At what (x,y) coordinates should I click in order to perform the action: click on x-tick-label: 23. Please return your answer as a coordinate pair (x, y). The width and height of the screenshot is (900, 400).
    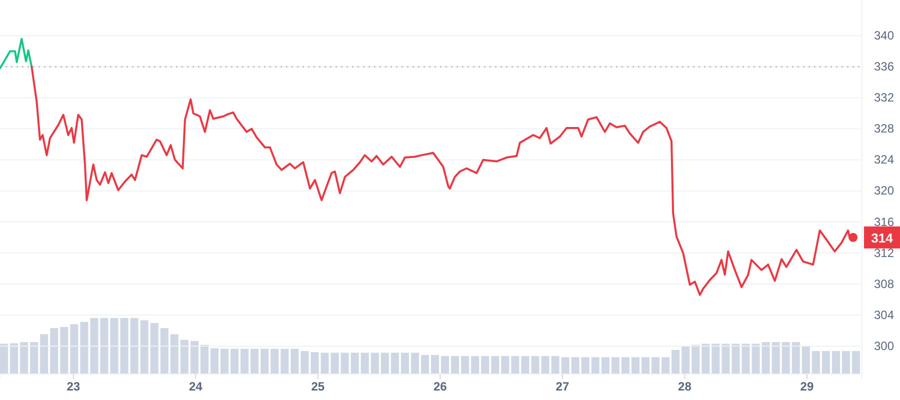
    Looking at the image, I should click on (73, 387).